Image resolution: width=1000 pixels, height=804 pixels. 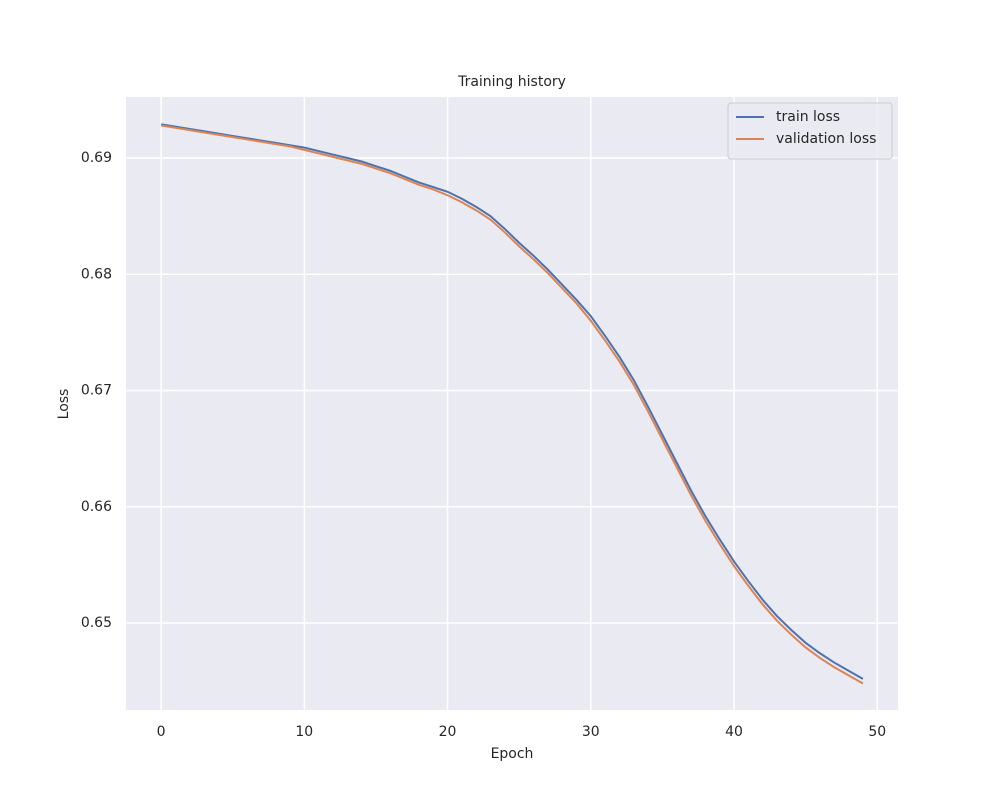 What do you see at coordinates (448, 732) in the screenshot?
I see `x-tick-label: 20` at bounding box center [448, 732].